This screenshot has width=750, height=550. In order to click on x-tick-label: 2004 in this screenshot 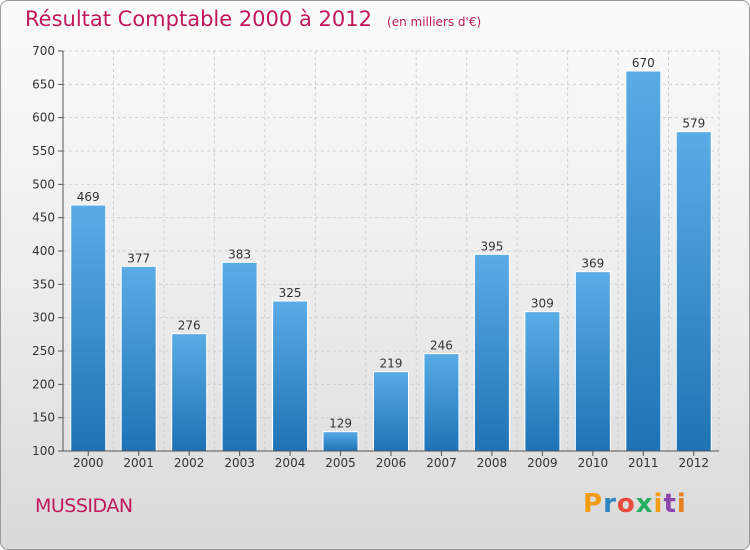, I will do `click(290, 463)`.